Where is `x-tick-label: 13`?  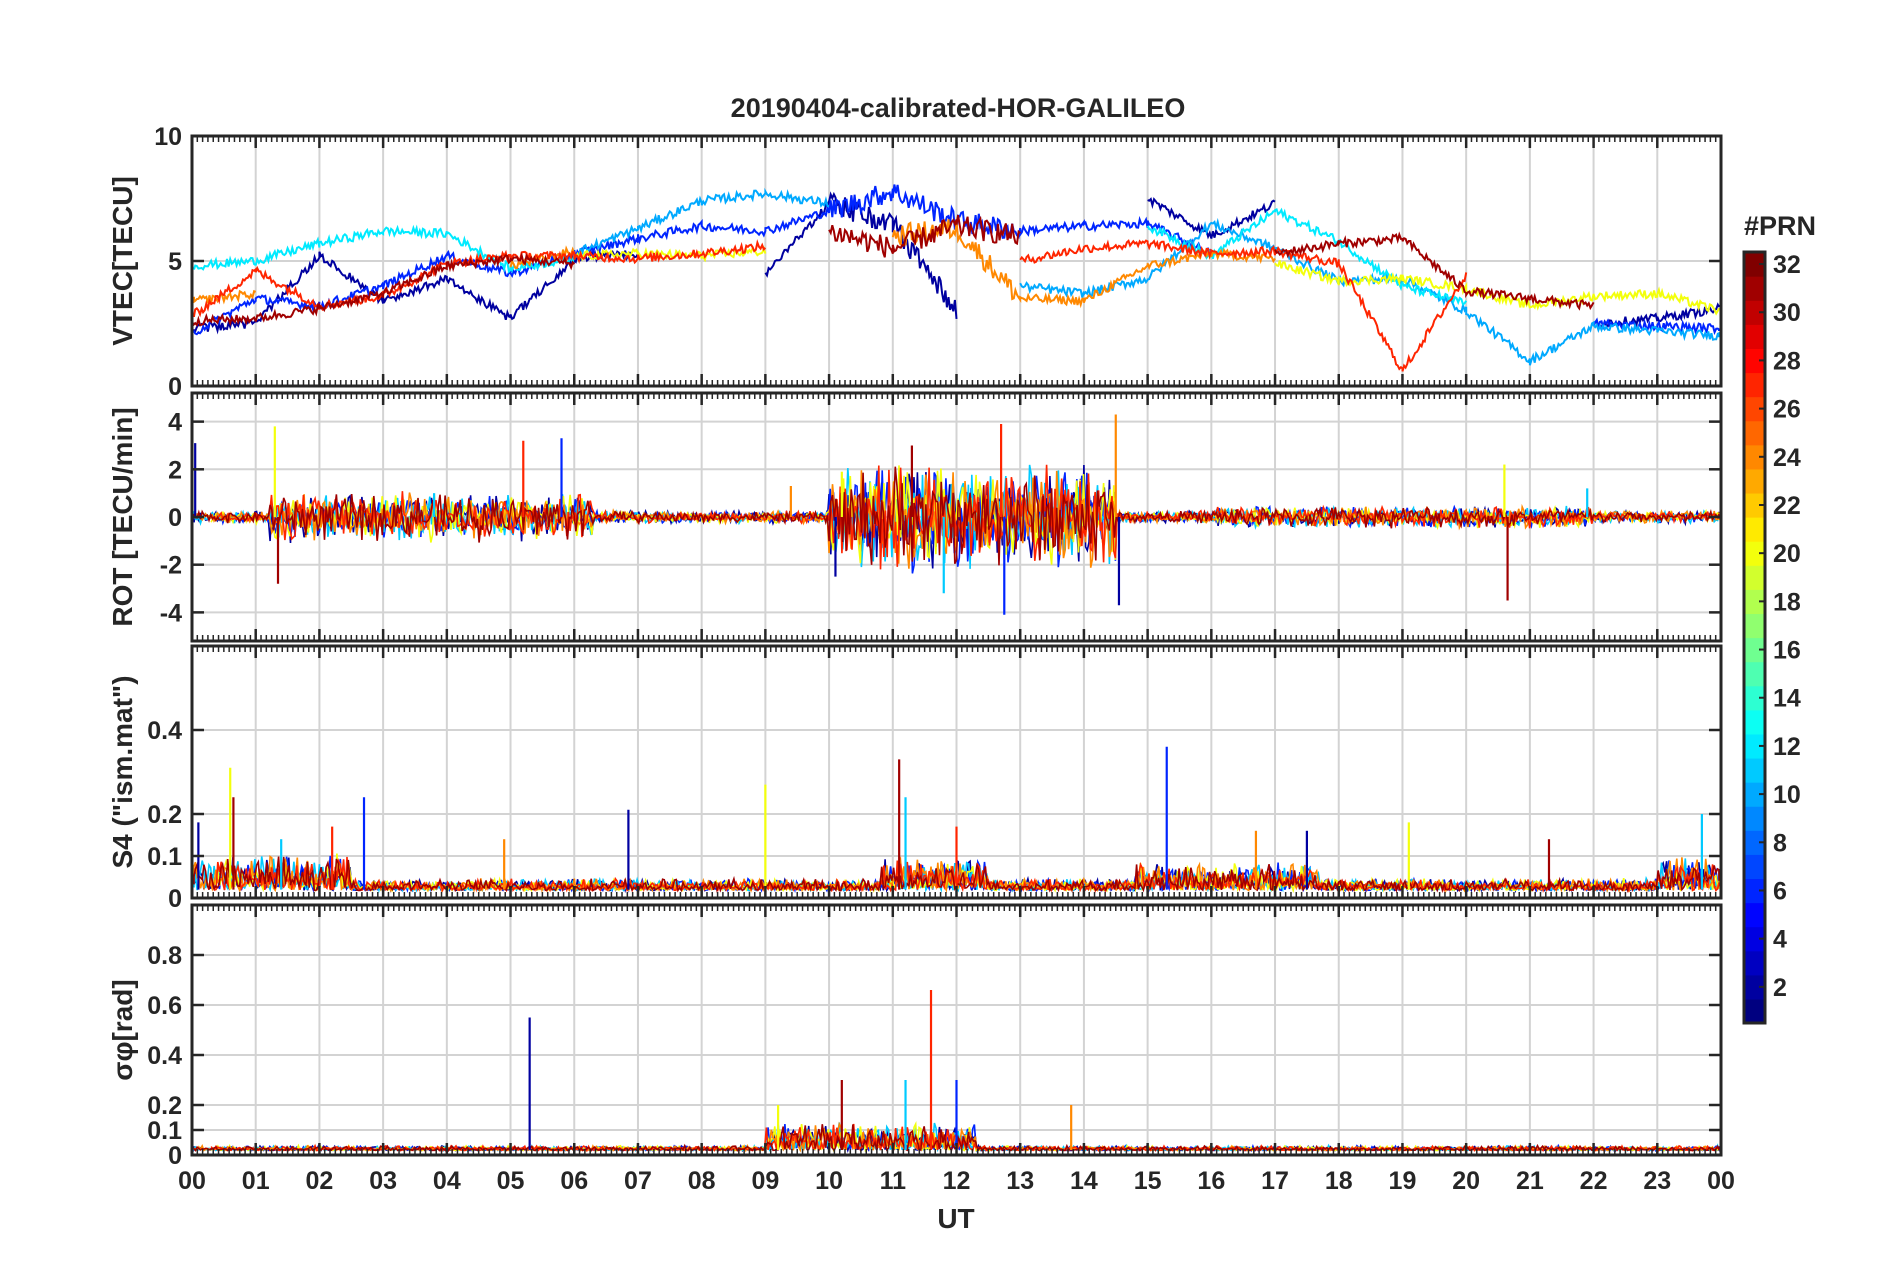 x-tick-label: 13 is located at coordinates (1020, 1181).